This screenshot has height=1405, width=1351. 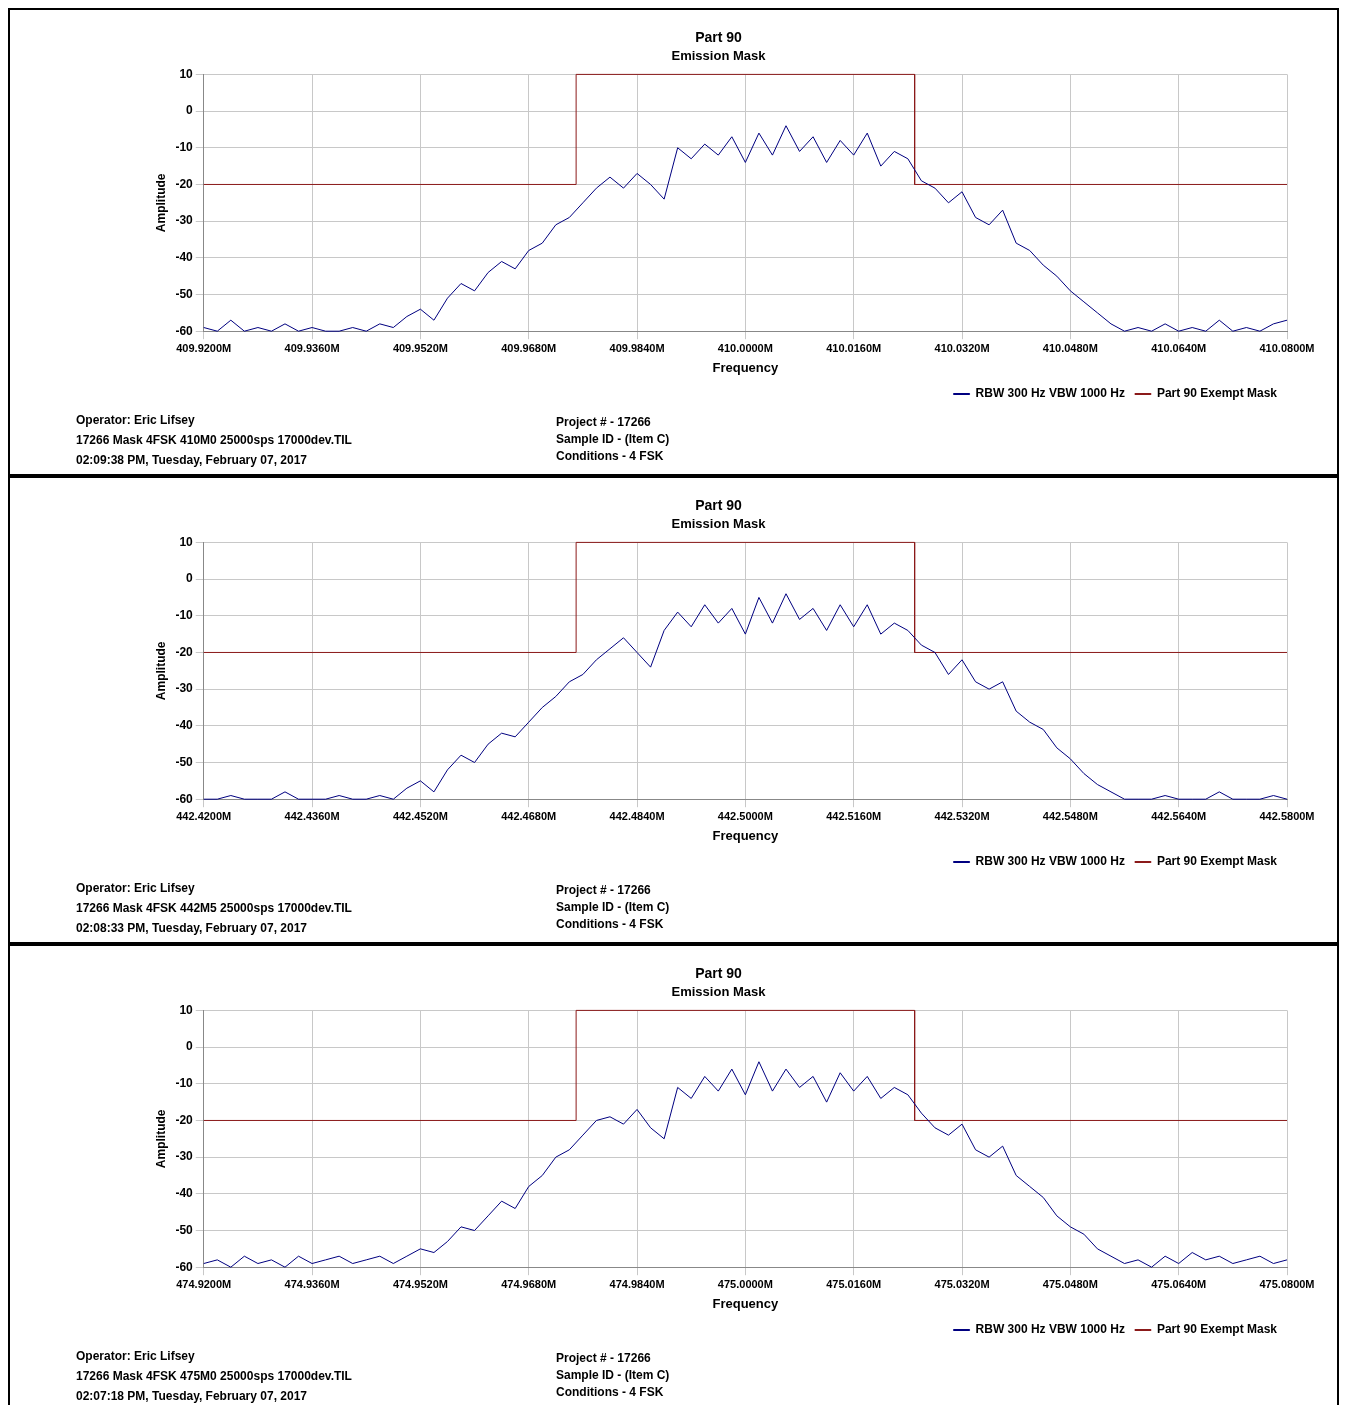 I want to click on x-tick-label: 410.0160M, so click(x=854, y=347).